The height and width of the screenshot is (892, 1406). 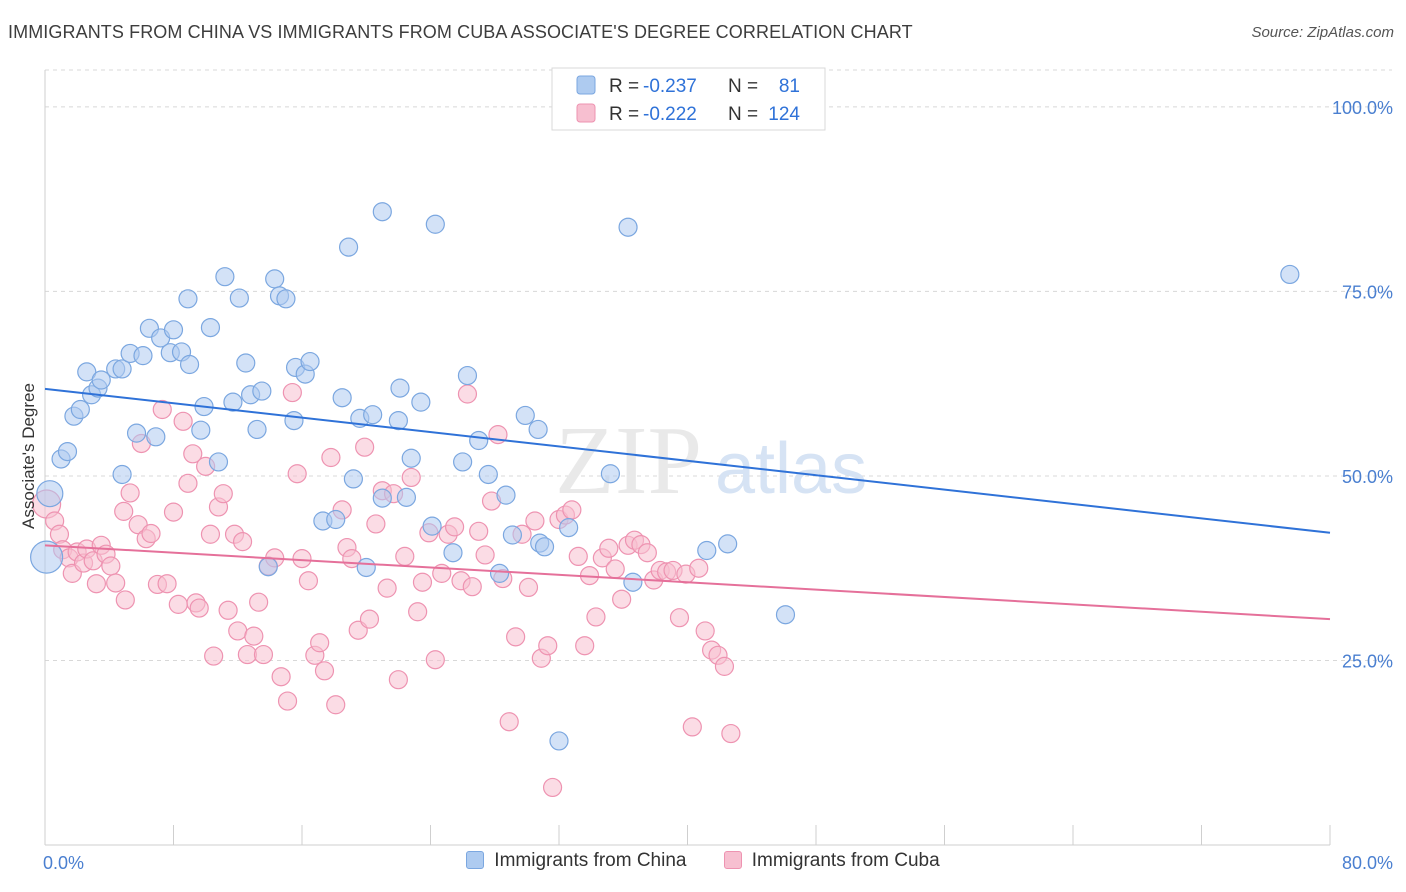 What do you see at coordinates (586, 85) in the screenshot?
I see `legend-china-swatch` at bounding box center [586, 85].